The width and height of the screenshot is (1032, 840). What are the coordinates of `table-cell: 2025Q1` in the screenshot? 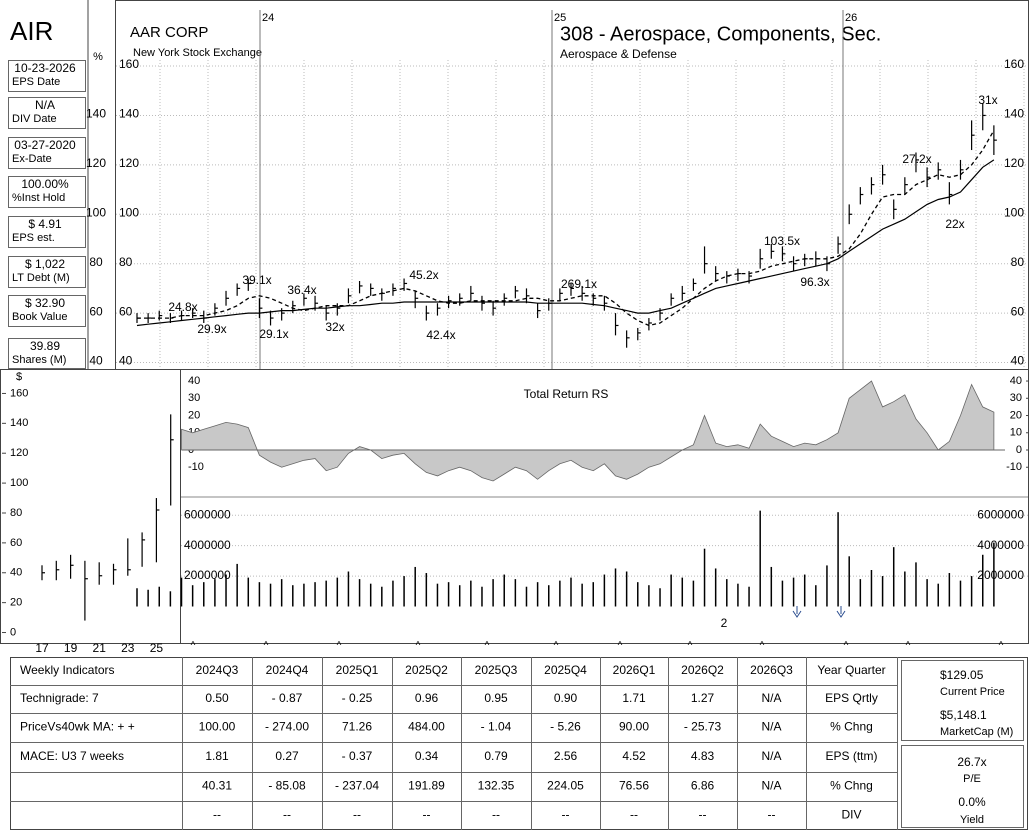 It's located at (357, 670).